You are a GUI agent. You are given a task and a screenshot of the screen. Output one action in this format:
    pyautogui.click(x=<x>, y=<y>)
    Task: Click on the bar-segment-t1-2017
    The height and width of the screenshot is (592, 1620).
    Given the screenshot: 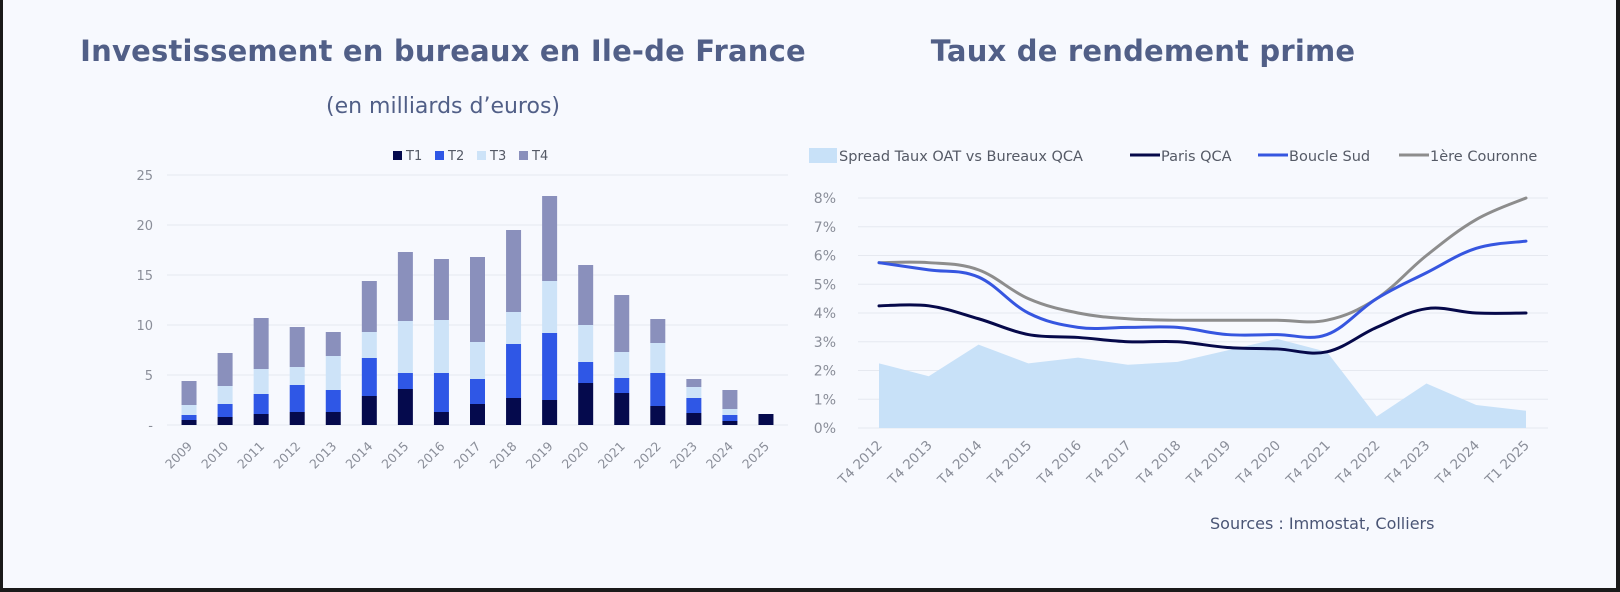 What is the action you would take?
    pyautogui.click(x=477, y=414)
    